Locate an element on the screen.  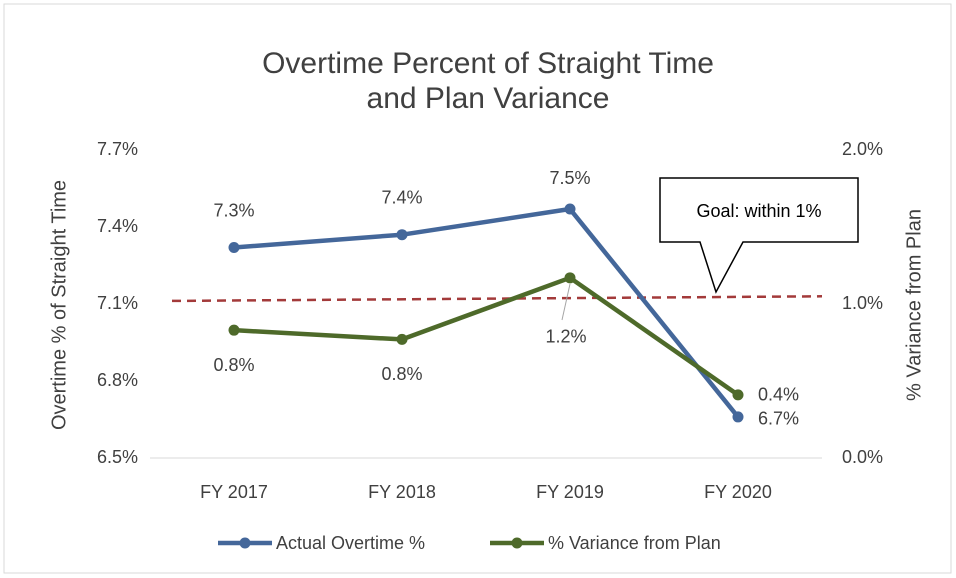
data-label: 1.2% is located at coordinates (565, 337).